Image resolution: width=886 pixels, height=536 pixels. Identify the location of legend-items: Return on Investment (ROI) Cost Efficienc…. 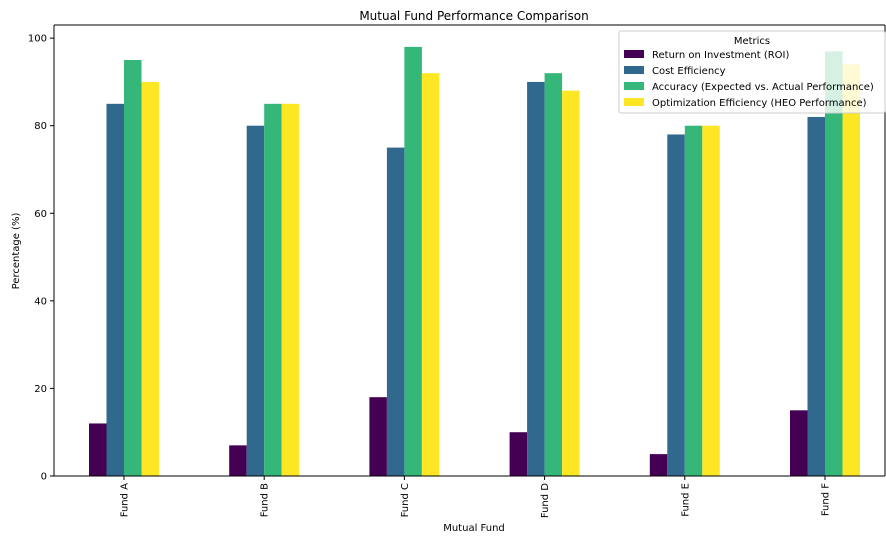
(749, 79).